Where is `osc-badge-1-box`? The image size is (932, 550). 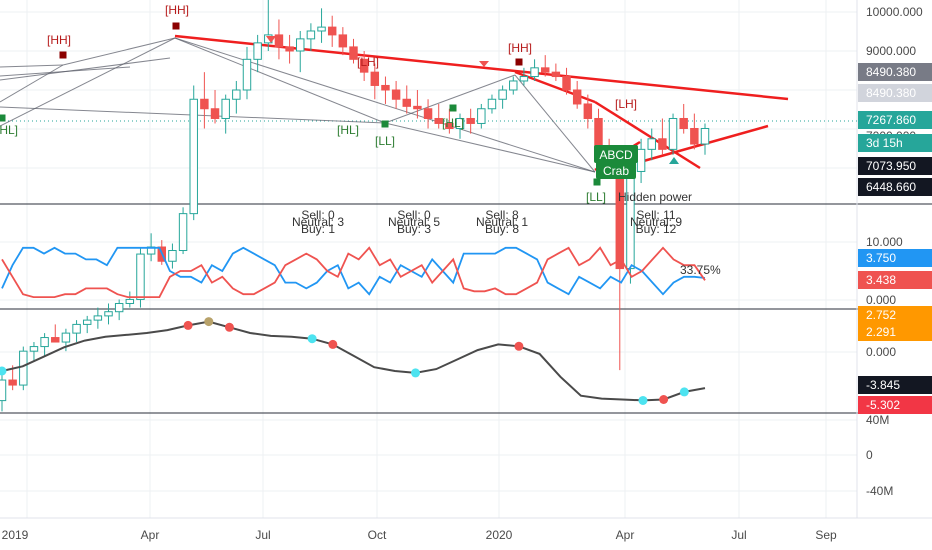
osc-badge-1-box is located at coordinates (895, 280).